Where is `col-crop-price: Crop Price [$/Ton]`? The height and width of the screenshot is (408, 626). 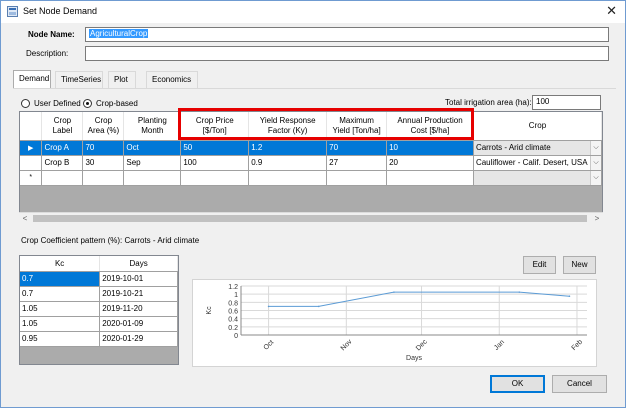
col-crop-price: Crop Price [$/Ton] is located at coordinates (215, 126).